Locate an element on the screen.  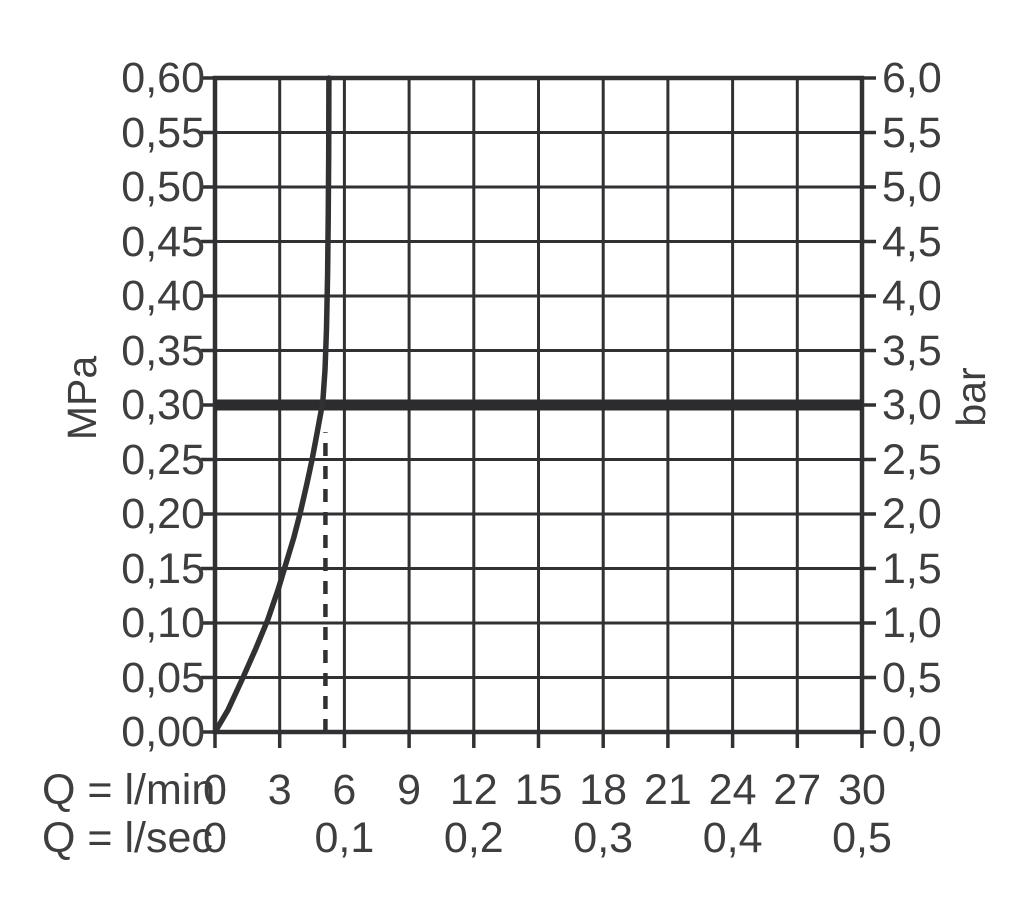
x-axis-lsec-tick-label: 0 is located at coordinates (215, 838).